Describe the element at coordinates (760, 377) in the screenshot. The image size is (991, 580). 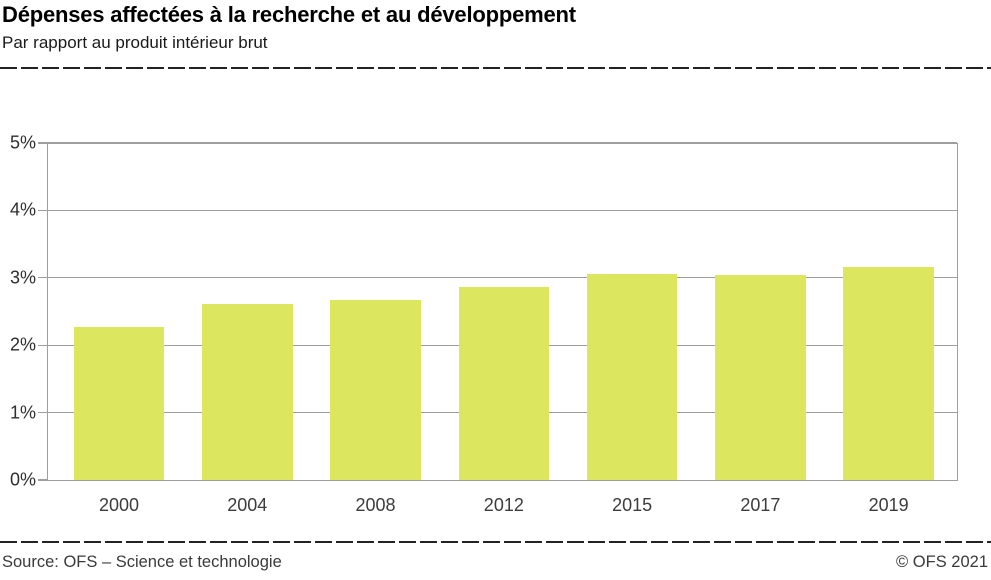
I see `bar-2017` at that location.